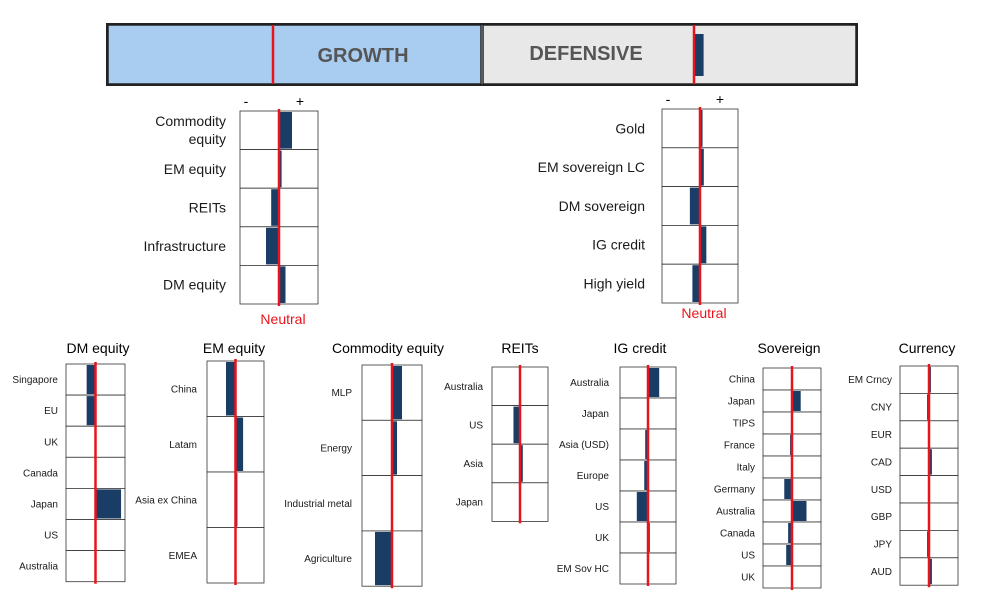 The width and height of the screenshot is (987, 601). Describe the element at coordinates (742, 380) in the screenshot. I see `sovereign-category-label: China` at that location.